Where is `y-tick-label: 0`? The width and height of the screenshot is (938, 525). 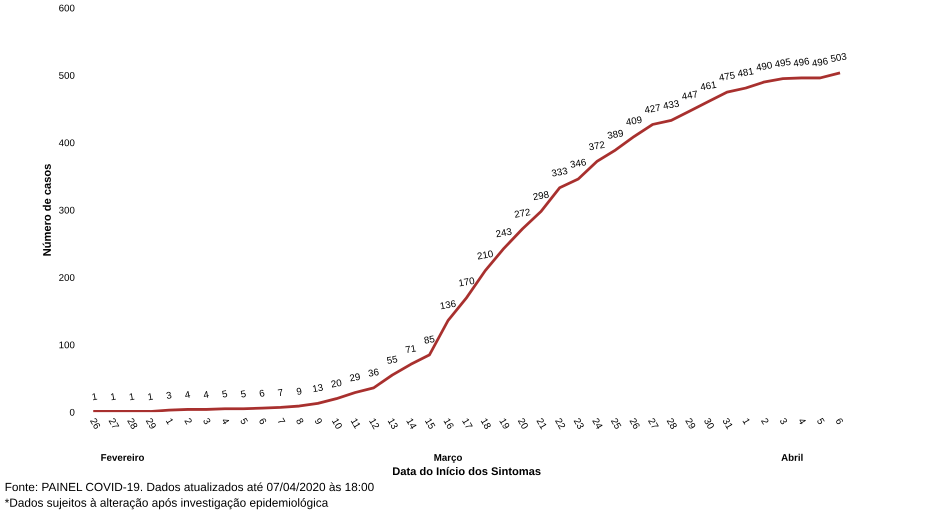 y-tick-label: 0 is located at coordinates (72, 412).